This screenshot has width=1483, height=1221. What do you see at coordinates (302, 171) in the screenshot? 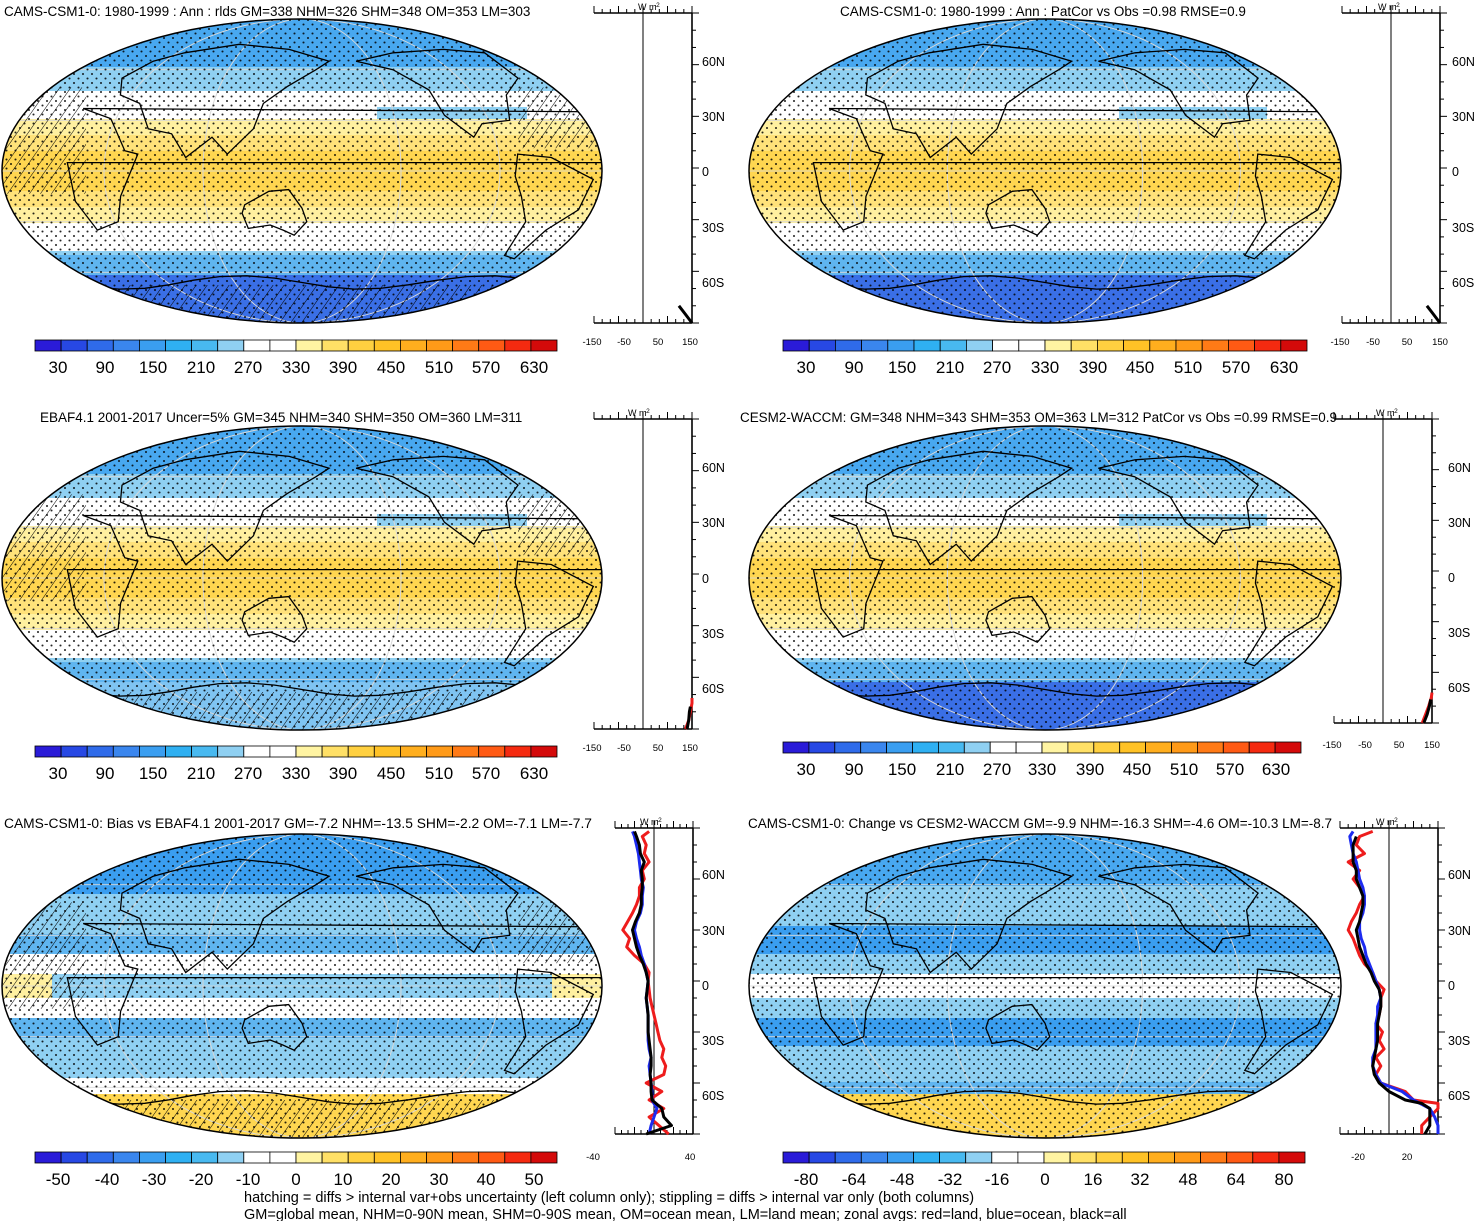
I see `stipple-overlay` at bounding box center [302, 171].